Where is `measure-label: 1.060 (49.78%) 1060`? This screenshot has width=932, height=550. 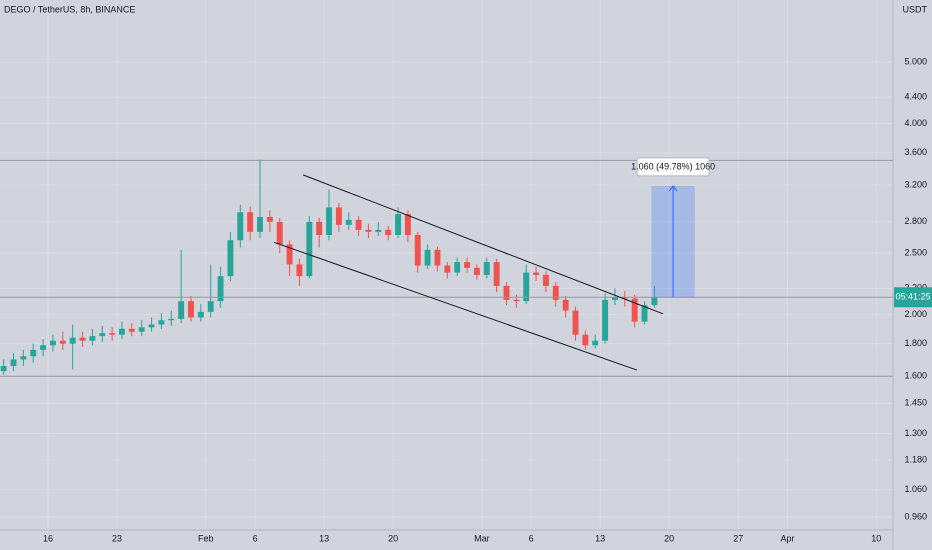
measure-label: 1.060 (49.78%) 1060 is located at coordinates (673, 166).